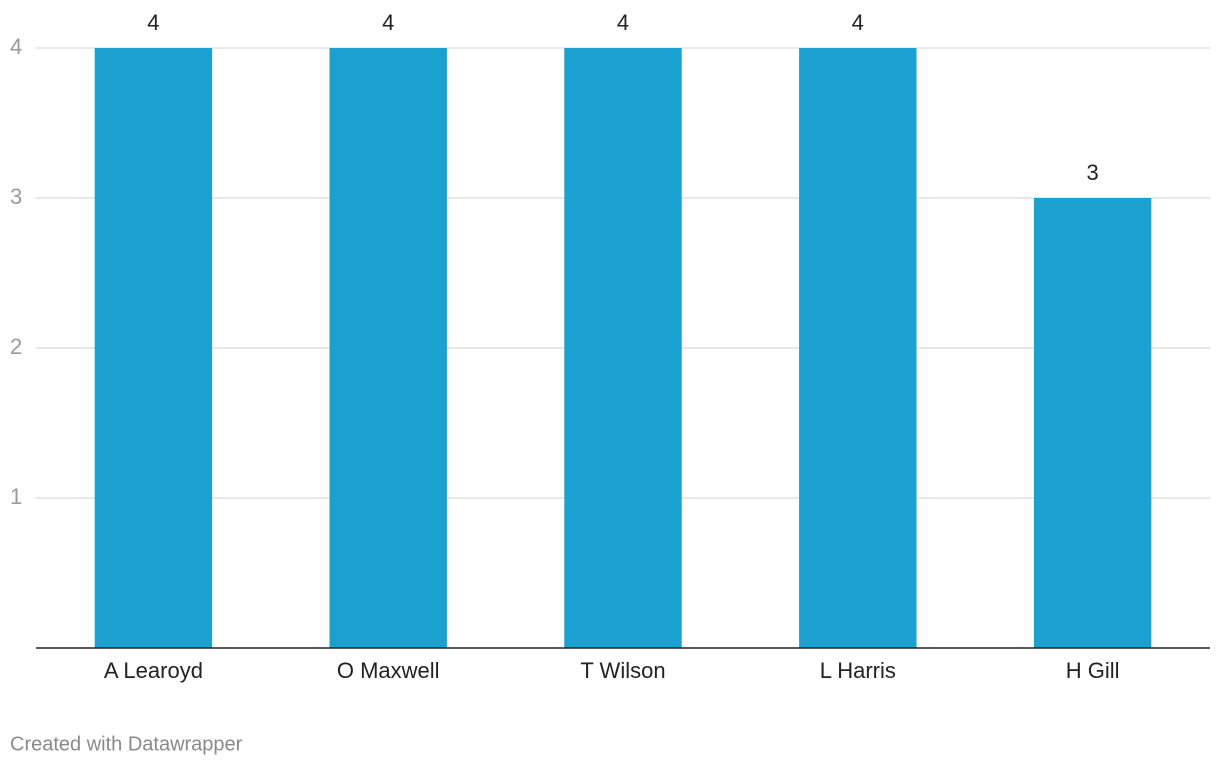  Describe the element at coordinates (126, 744) in the screenshot. I see `footer: Created with Datawrapper` at that location.